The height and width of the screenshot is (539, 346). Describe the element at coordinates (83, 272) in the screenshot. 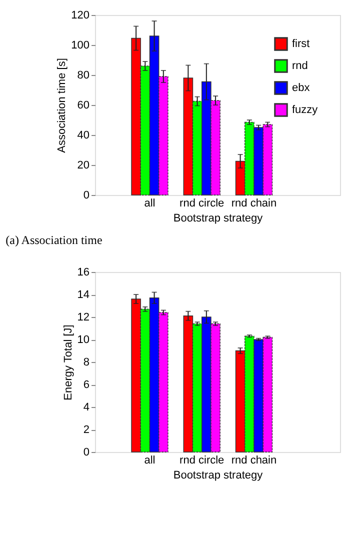

I see `y-tick-label: 16` at that location.